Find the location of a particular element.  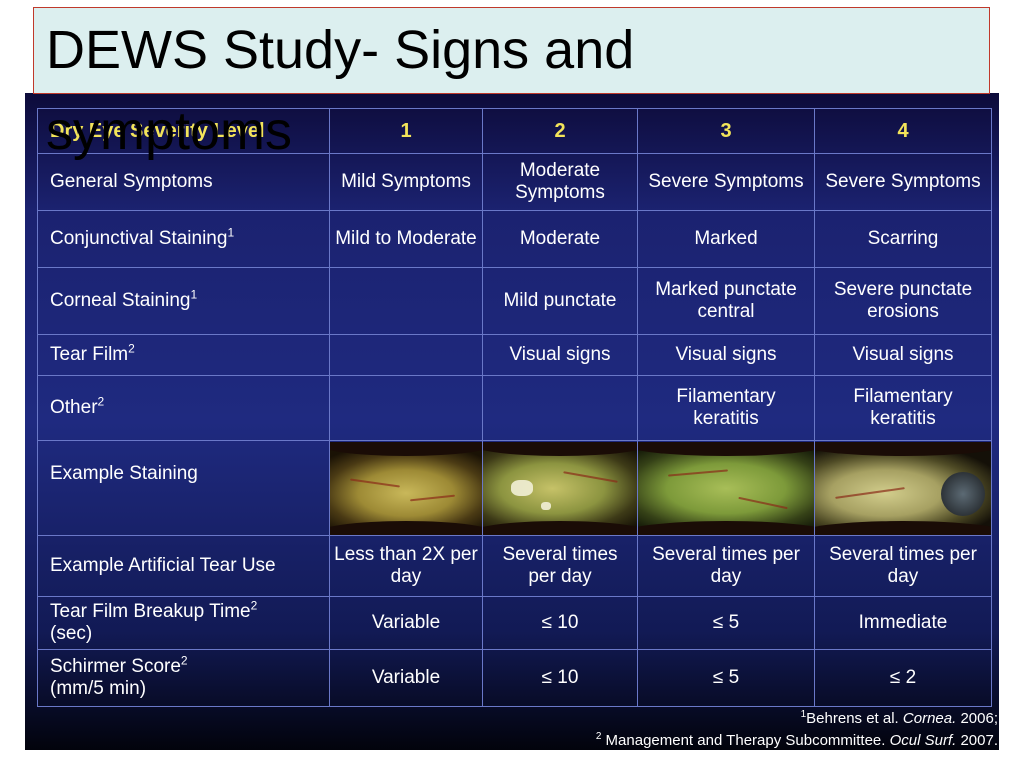

reference-journal: Ocul Surf. is located at coordinates (923, 740).